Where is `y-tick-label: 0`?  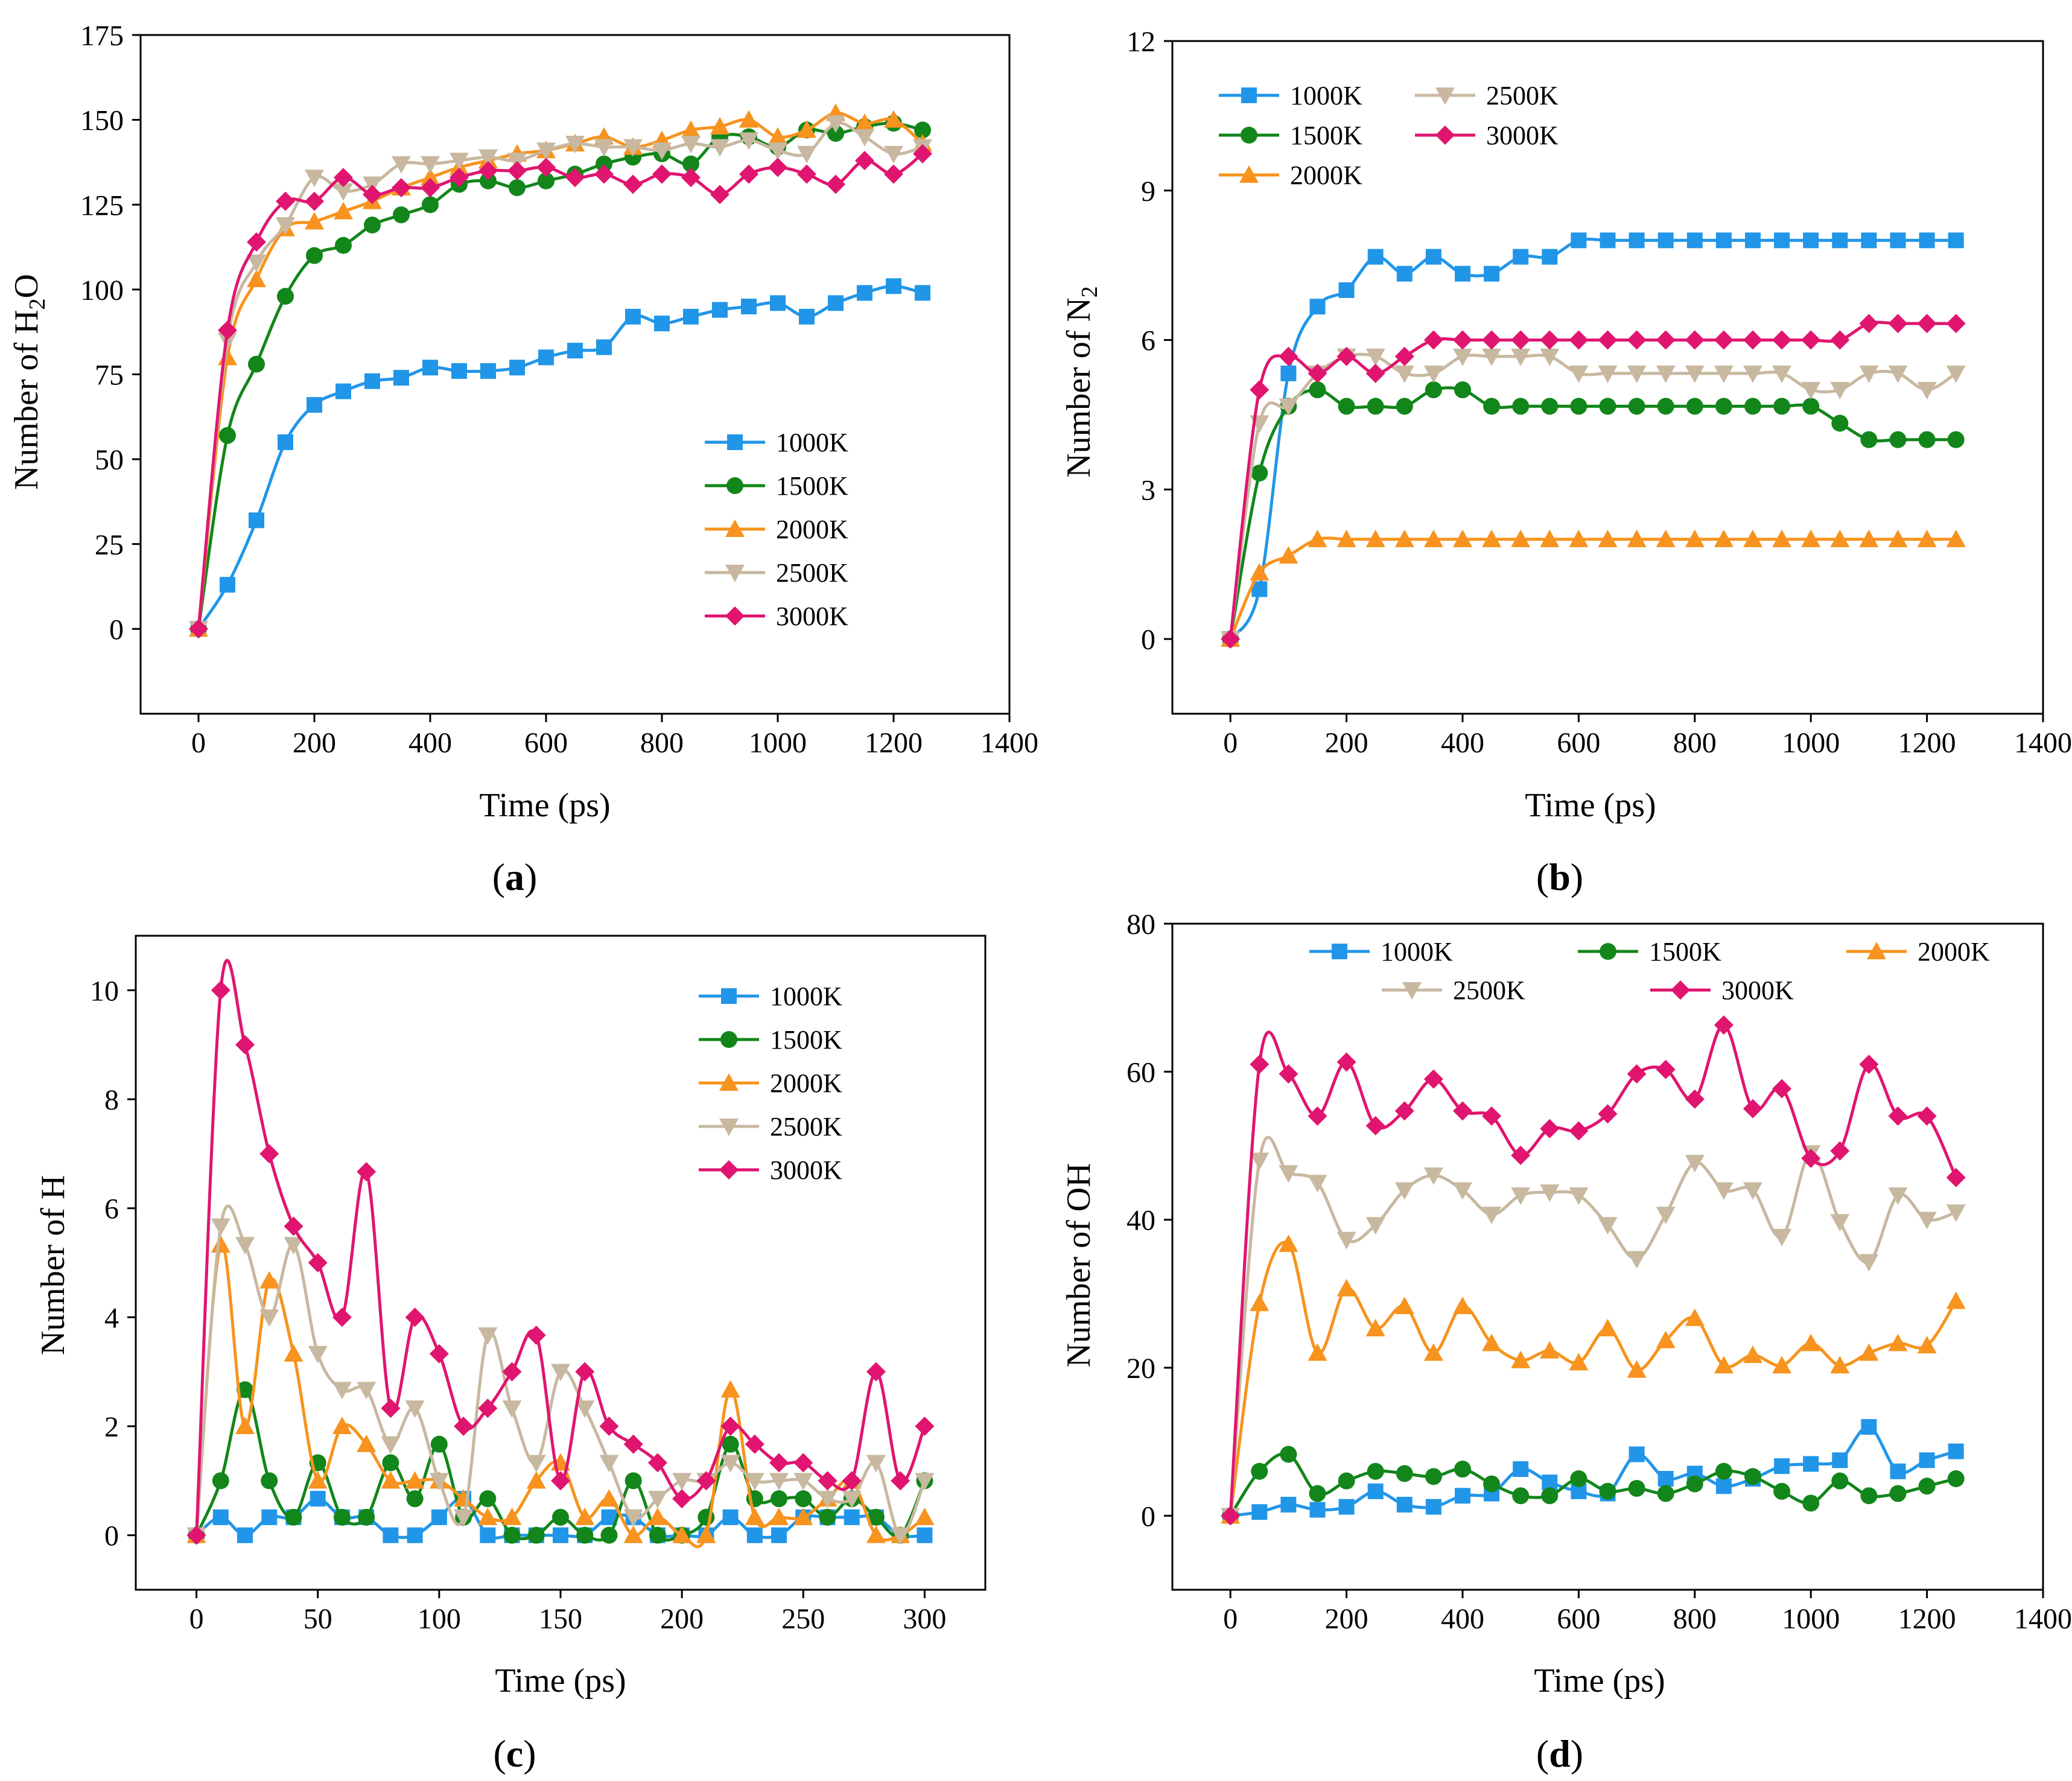
y-tick-label: 0 is located at coordinates (1148, 1516).